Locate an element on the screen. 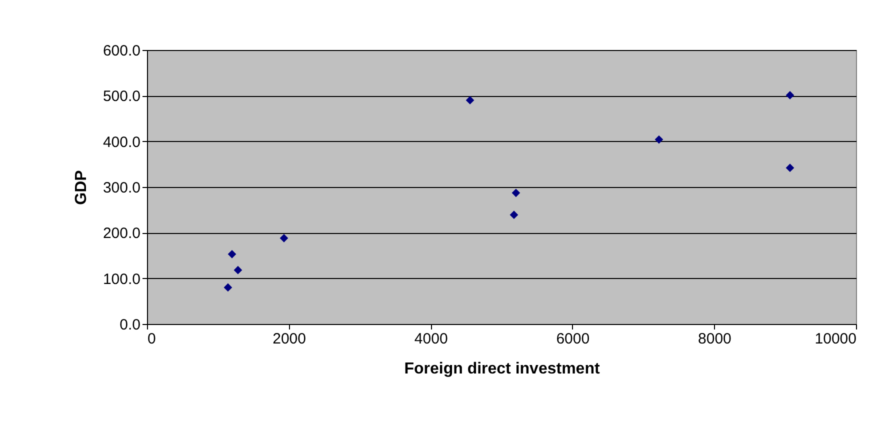  x-tick-label: 4000 is located at coordinates (431, 339).